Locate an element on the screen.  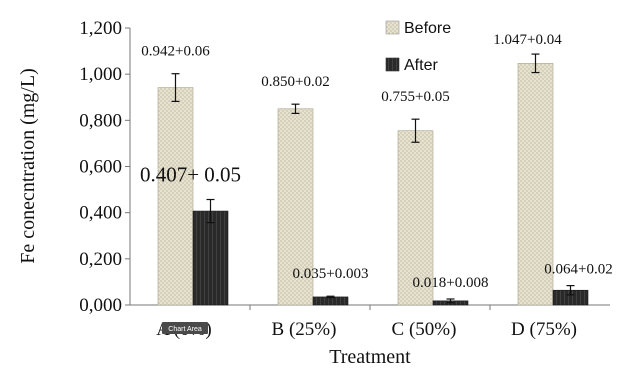
x-axis-title: Treatment is located at coordinates (370, 357).